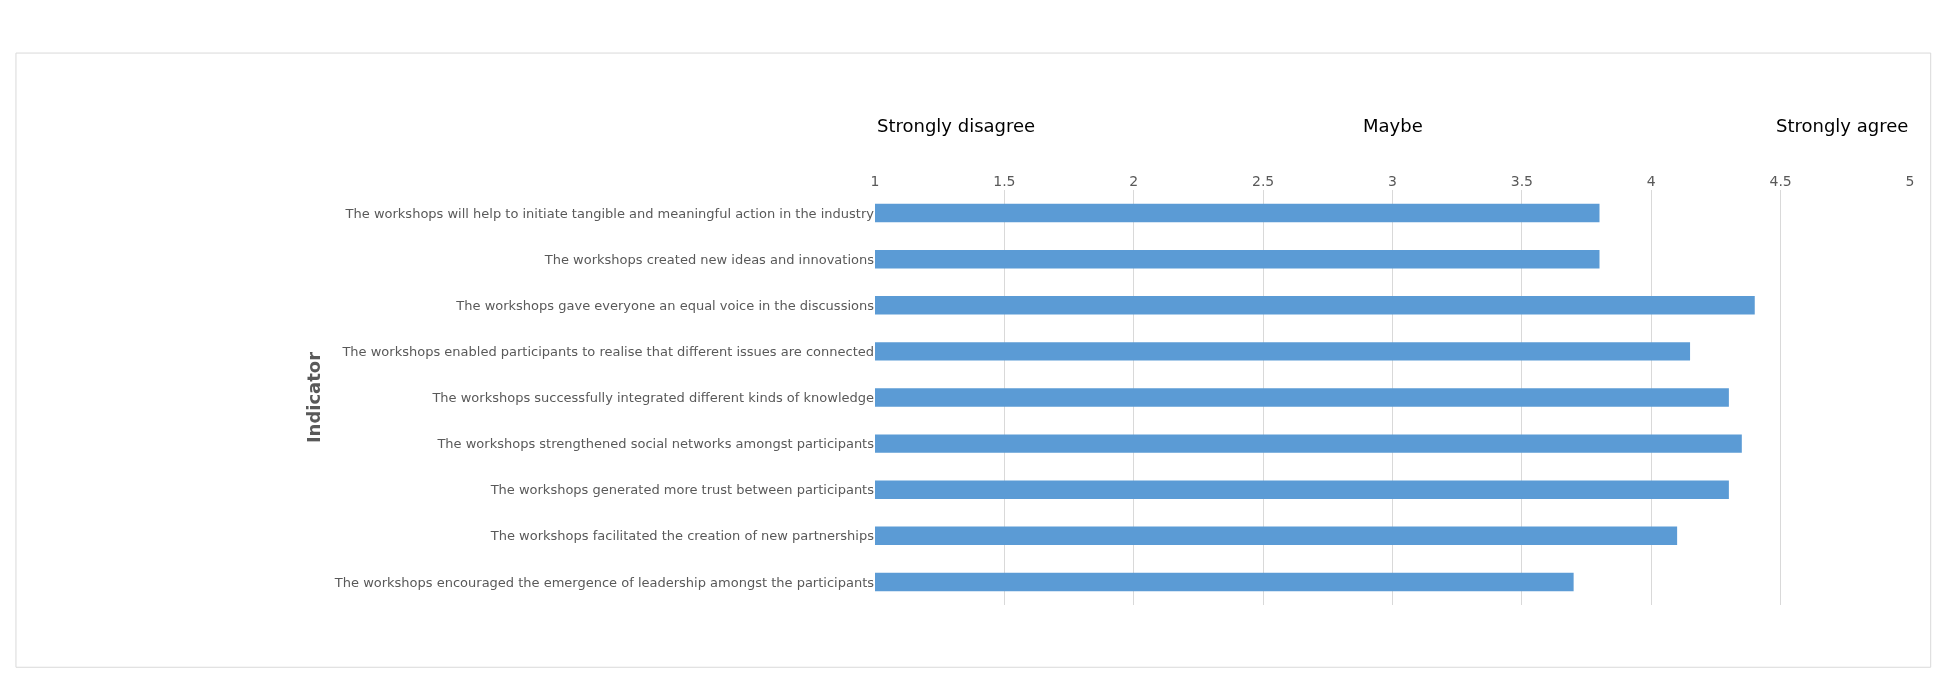 This screenshot has height=700, width=1950. What do you see at coordinates (655, 444) in the screenshot?
I see `y-tick-label: The workshops strengthened social networks amongst participants` at bounding box center [655, 444].